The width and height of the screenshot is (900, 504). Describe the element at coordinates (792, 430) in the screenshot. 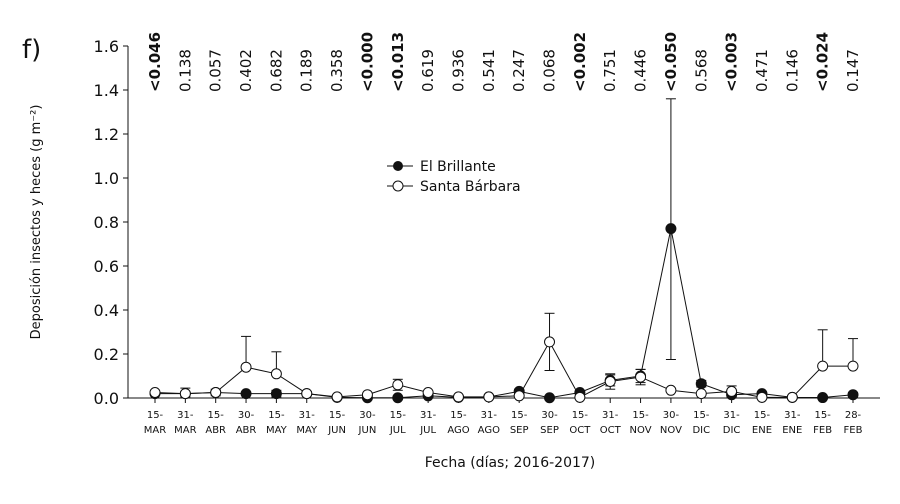

I see `x-tick-label: ENE` at that location.